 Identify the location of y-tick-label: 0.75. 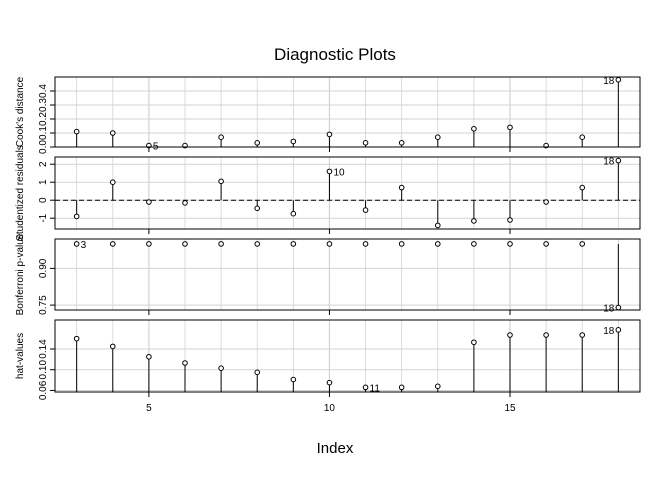
(43, 305).